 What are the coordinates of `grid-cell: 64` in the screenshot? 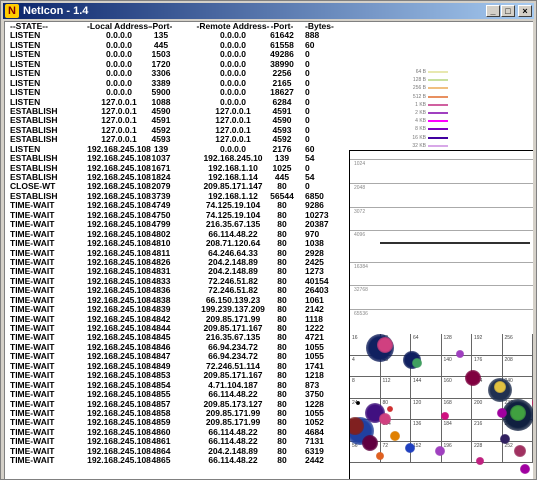 It's located at (426, 345).